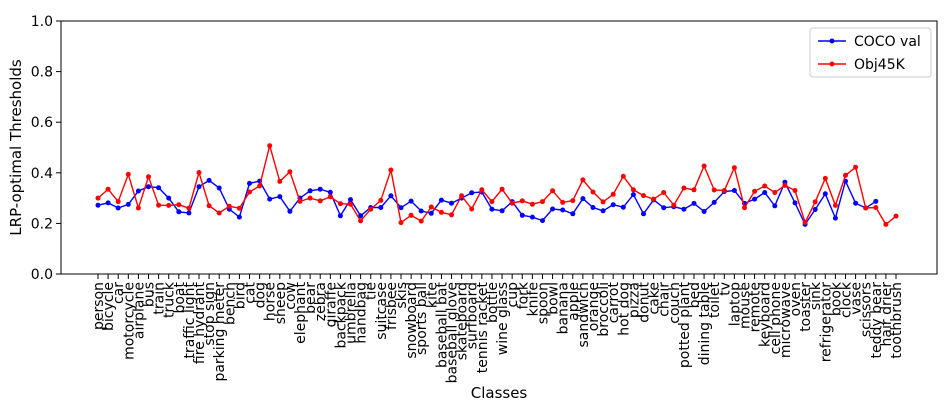 This screenshot has width=952, height=414. What do you see at coordinates (574, 301) in the screenshot?
I see `x-tick-label: apple` at bounding box center [574, 301].